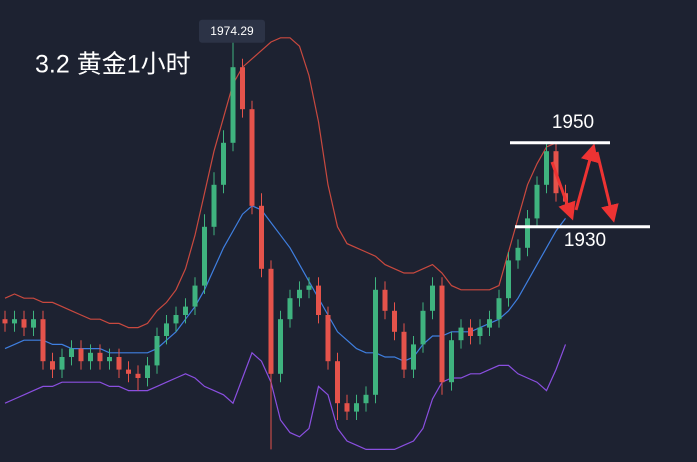 This screenshot has height=462, width=697. What do you see at coordinates (113, 65) in the screenshot?
I see `chart-title: 3.2 黄金1小时` at bounding box center [113, 65].